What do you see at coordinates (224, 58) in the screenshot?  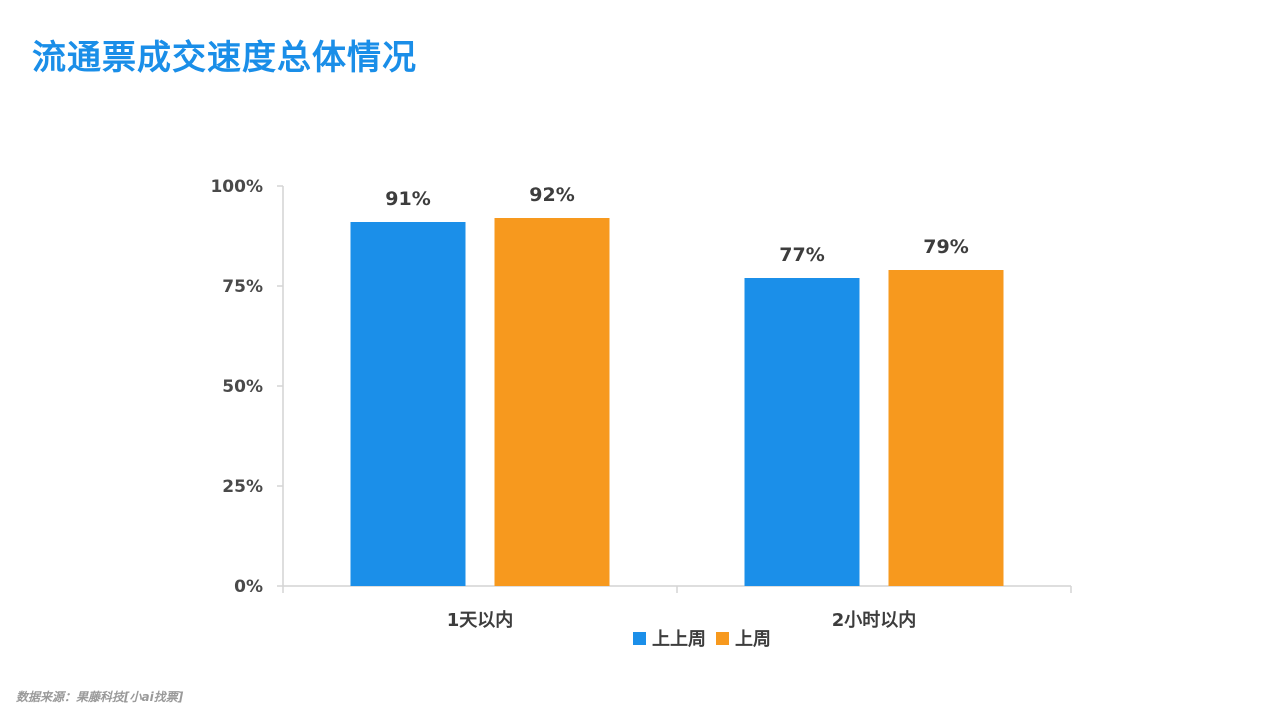 I see `page-title: 流通票成交速度总体情况` at bounding box center [224, 58].